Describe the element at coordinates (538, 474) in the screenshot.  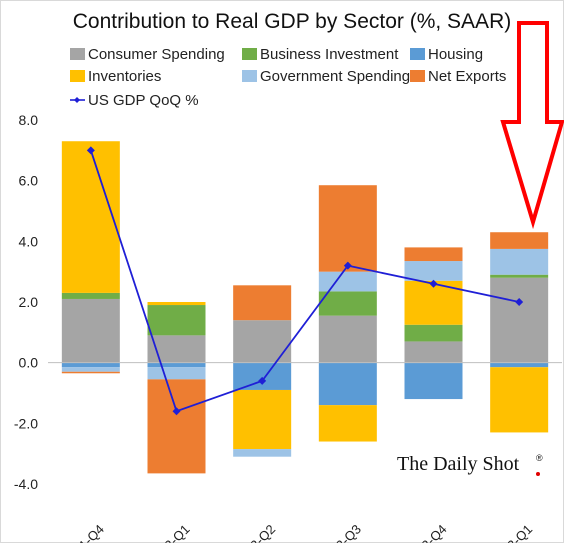
I see `watermark-dot-icon` at that location.